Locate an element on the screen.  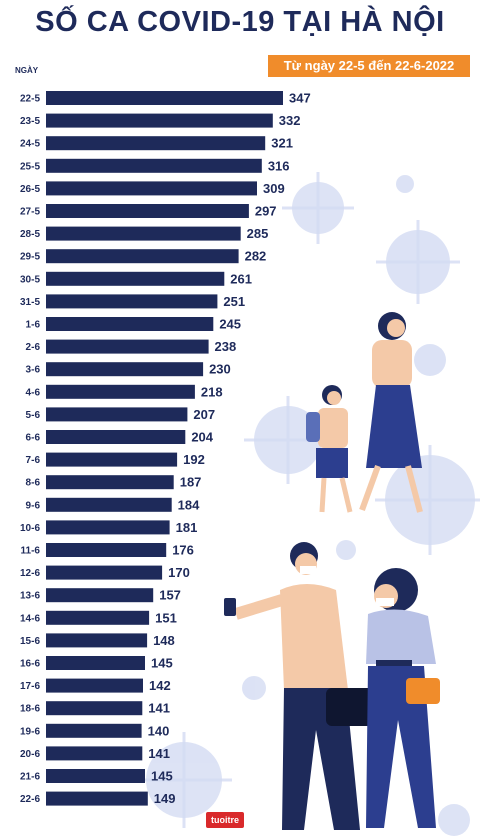
category-label: 5-6 is located at coordinates (33, 415).